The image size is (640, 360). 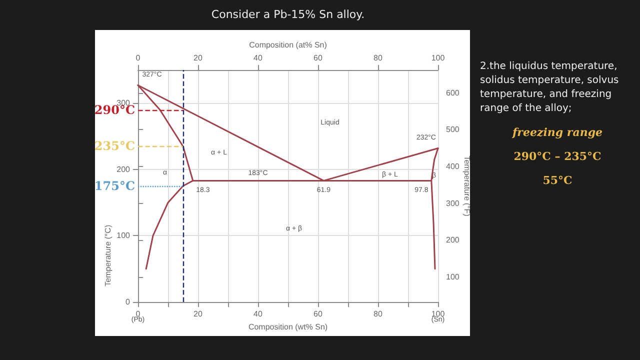 I want to click on text: 290°C – 235°C, so click(x=557, y=157).